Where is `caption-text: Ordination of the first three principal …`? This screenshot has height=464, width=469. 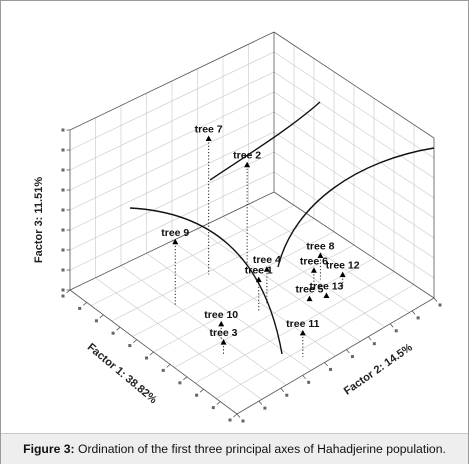
caption-text: Ordination of the first three principal … is located at coordinates (260, 449).